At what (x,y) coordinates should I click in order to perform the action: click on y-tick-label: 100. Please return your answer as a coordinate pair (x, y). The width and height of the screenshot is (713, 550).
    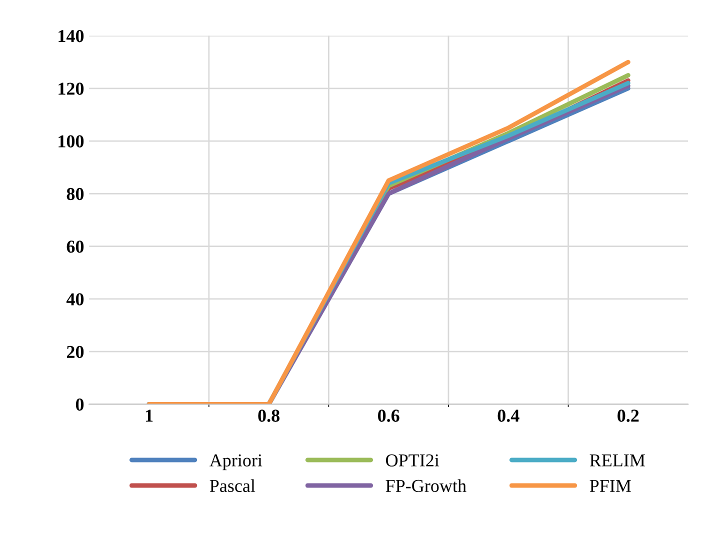
    Looking at the image, I should click on (71, 141).